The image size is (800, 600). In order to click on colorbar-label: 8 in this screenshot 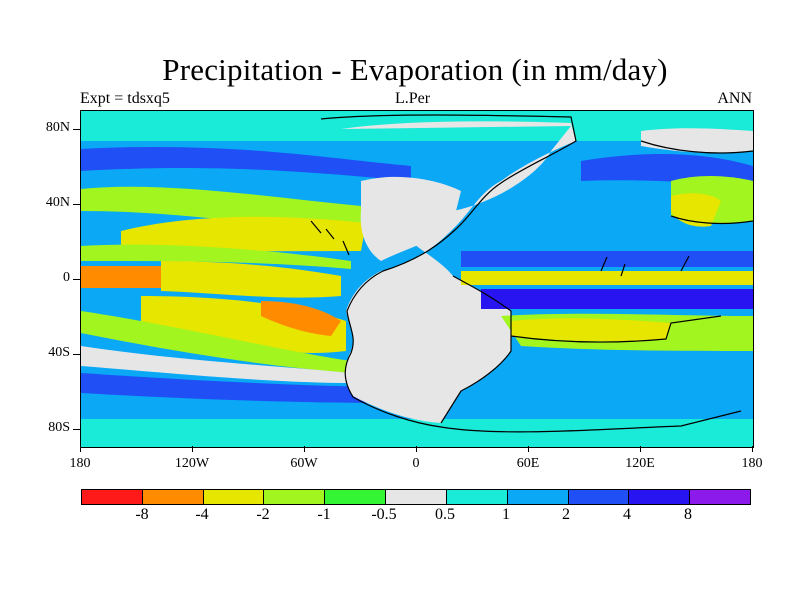, I will do `click(688, 514)`.